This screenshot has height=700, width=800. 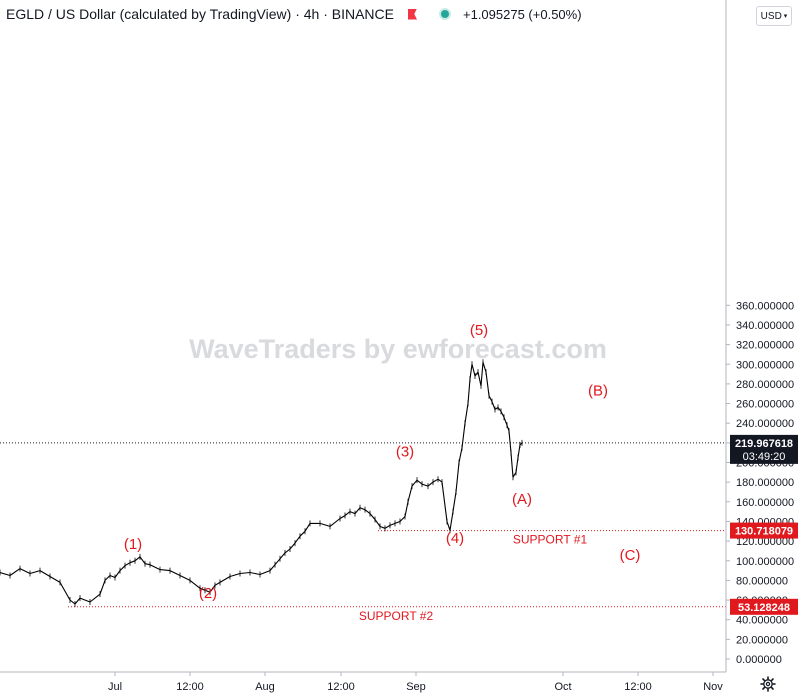 What do you see at coordinates (363, 682) in the screenshot?
I see `time-axis: Jul 12:00 Aug 12:00 Sep Oct 12:00 Nov` at bounding box center [363, 682].